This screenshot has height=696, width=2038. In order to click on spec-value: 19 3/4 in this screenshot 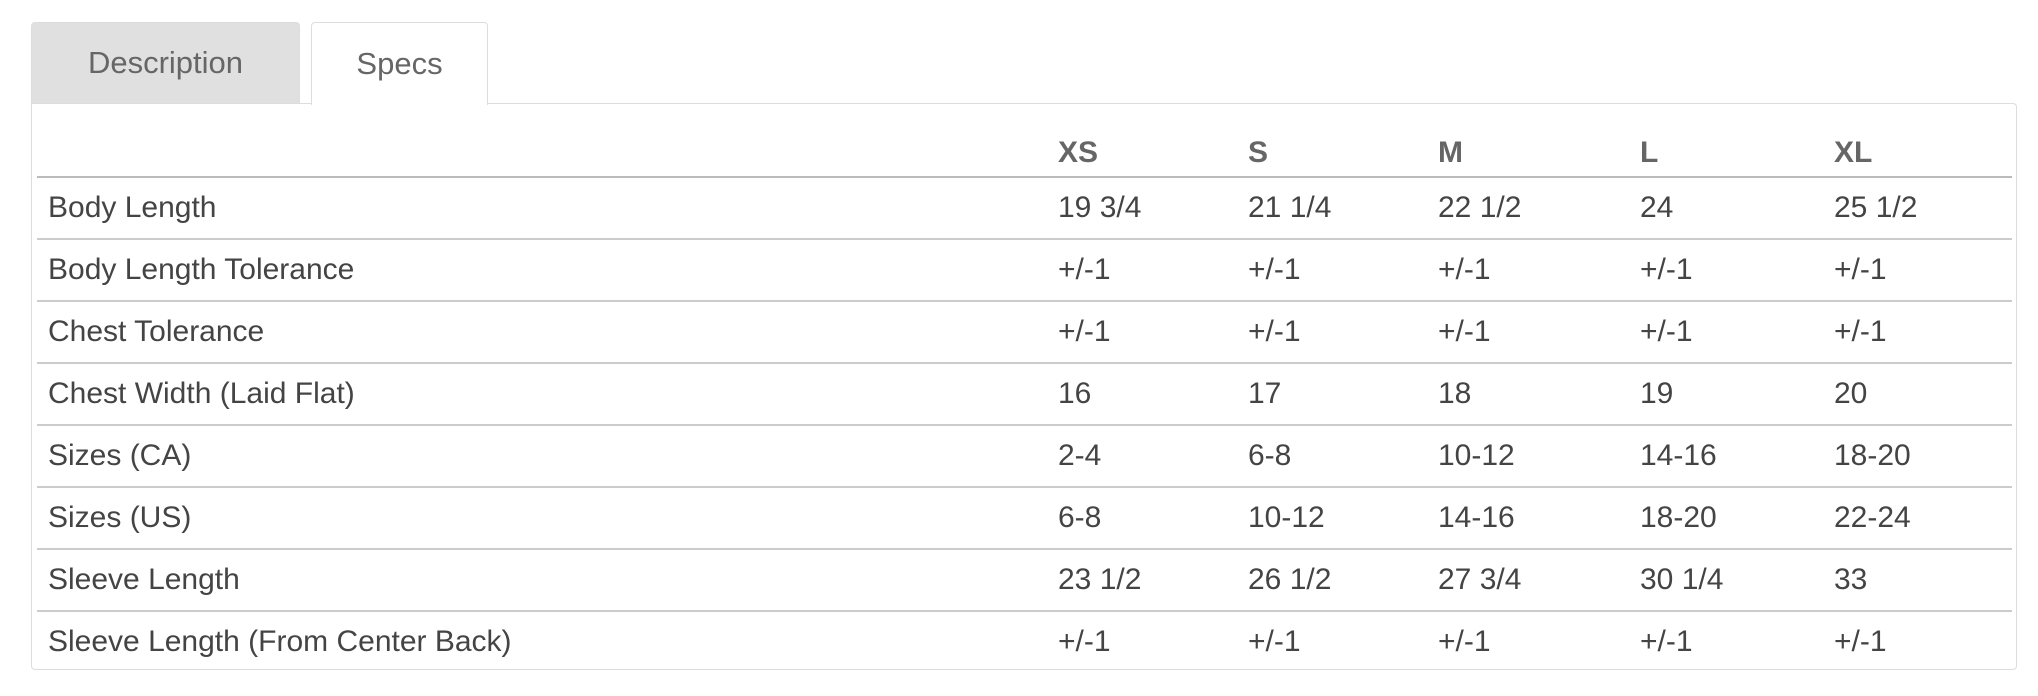, I will do `click(1153, 208)`.